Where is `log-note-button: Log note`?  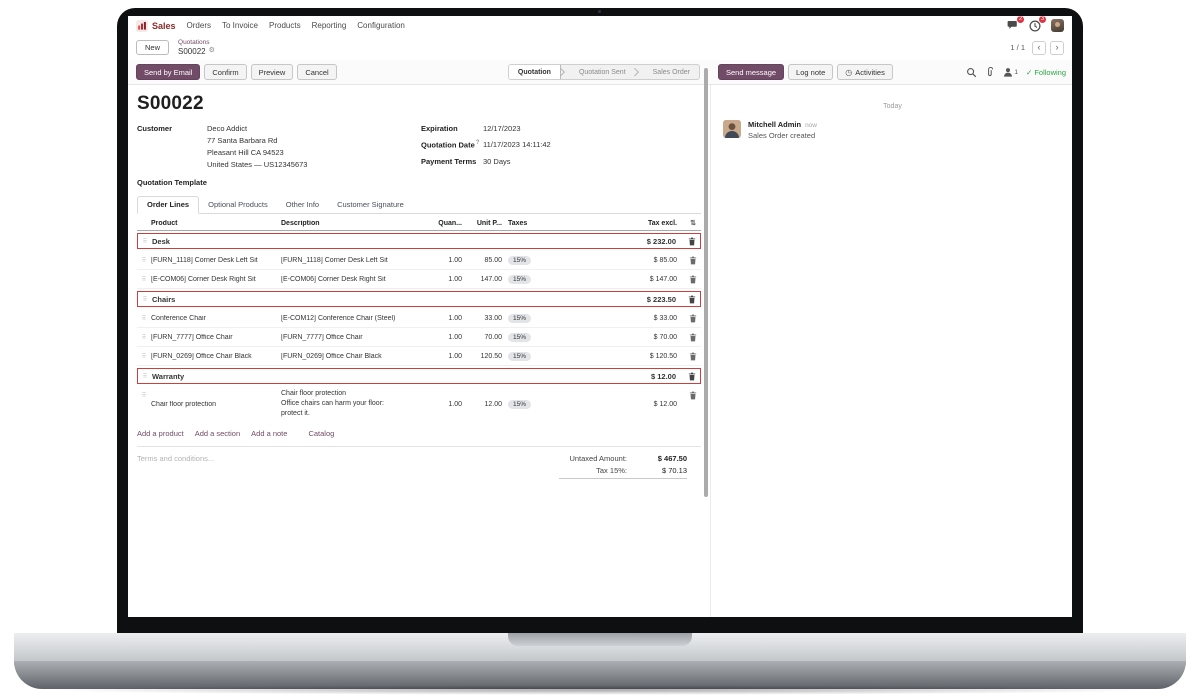 log-note-button: Log note is located at coordinates (811, 72).